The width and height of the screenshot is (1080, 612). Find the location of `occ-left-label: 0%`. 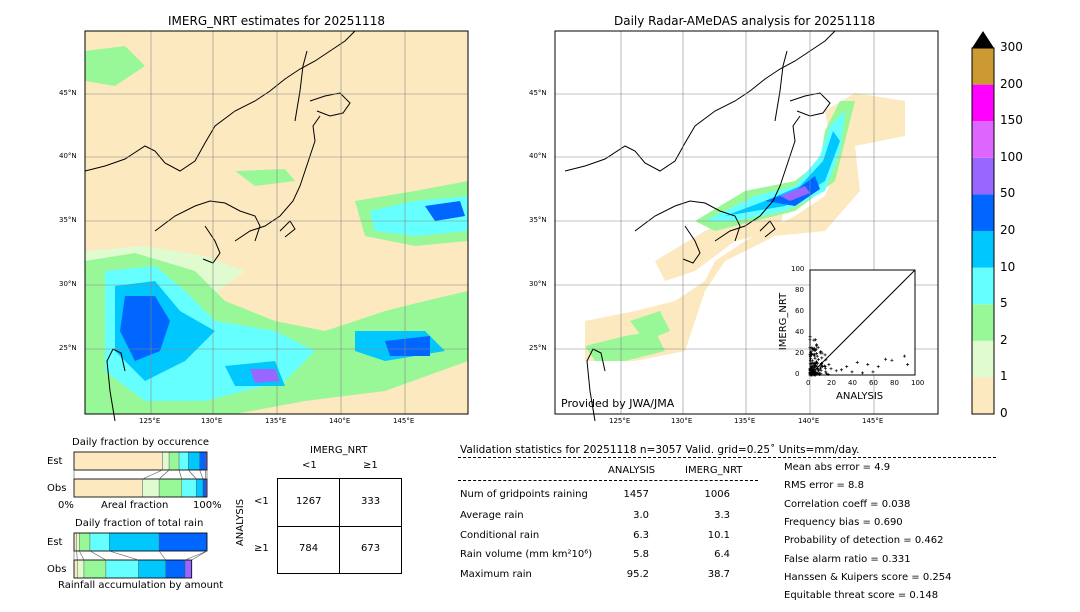

occ-left-label: 0% is located at coordinates (66, 505).